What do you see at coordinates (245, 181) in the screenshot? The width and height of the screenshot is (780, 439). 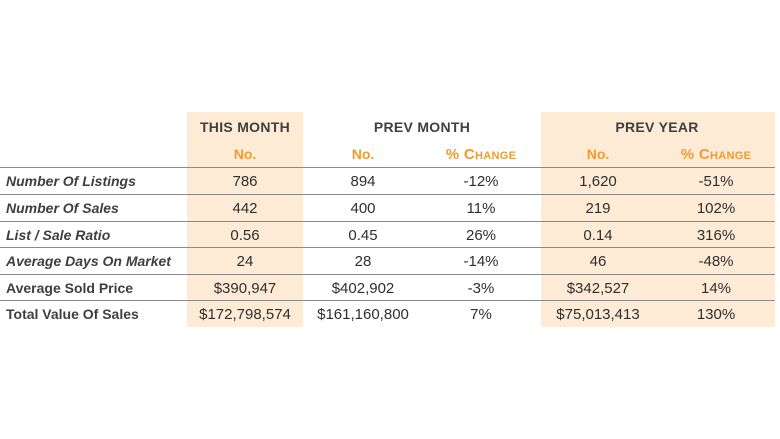 I see `this-month-no: 786` at bounding box center [245, 181].